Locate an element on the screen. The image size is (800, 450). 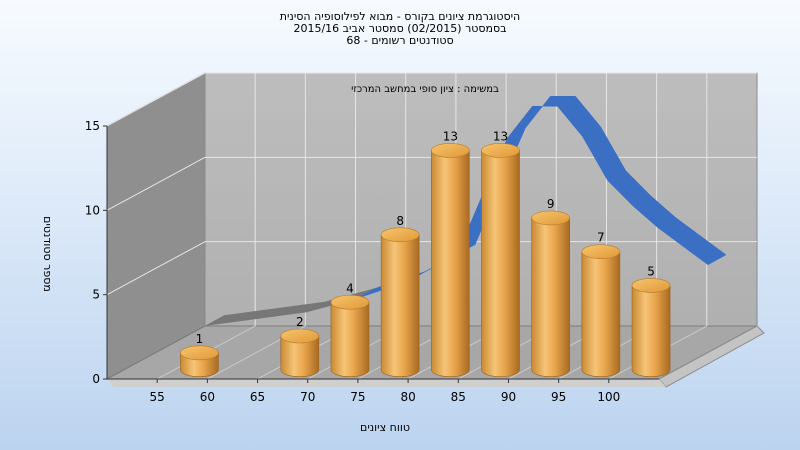
x-tick-label: 65 is located at coordinates (257, 397).